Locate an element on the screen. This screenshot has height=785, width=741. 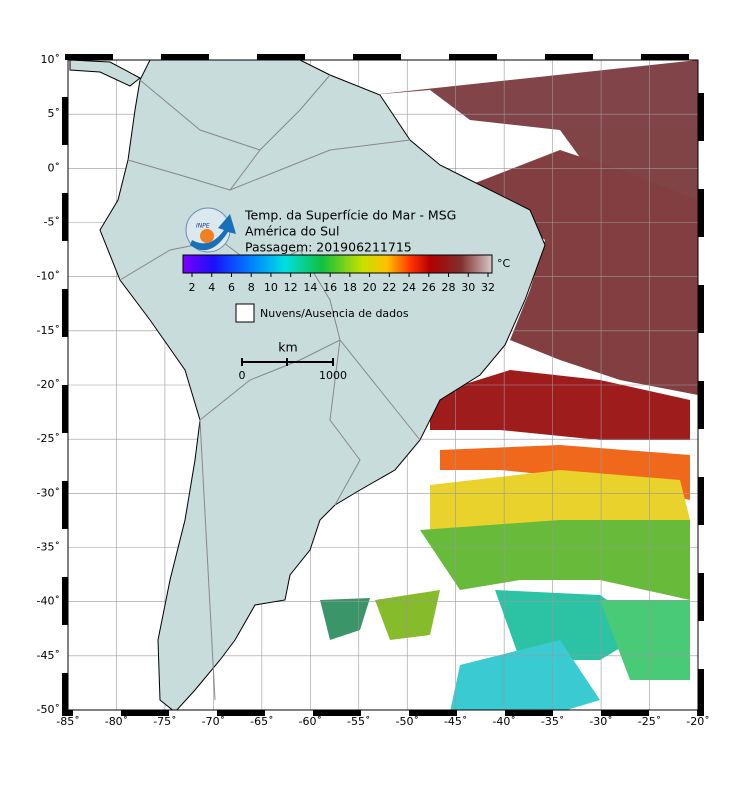
colorbar-tick-label: 14 is located at coordinates (310, 287).